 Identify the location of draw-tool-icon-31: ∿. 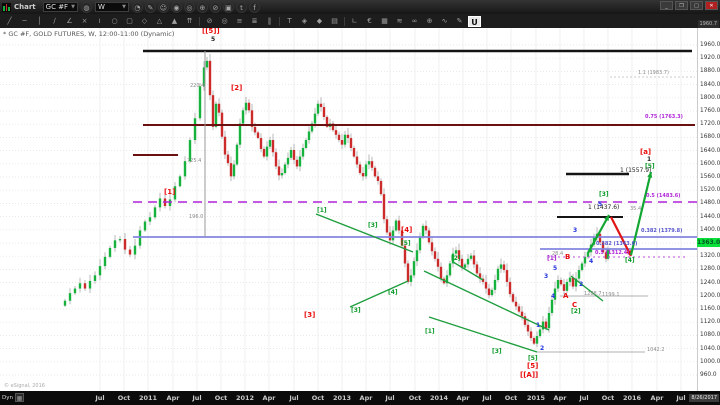
(444, 20).